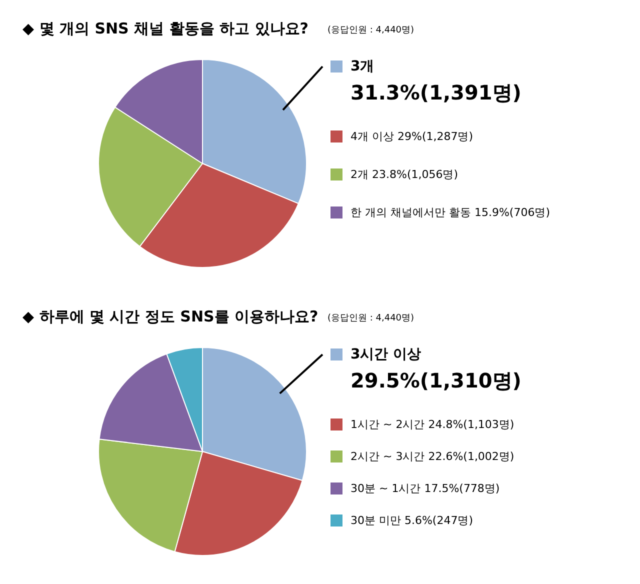 The image size is (640, 584). I want to click on slice-label: 3시간 이상, so click(386, 354).